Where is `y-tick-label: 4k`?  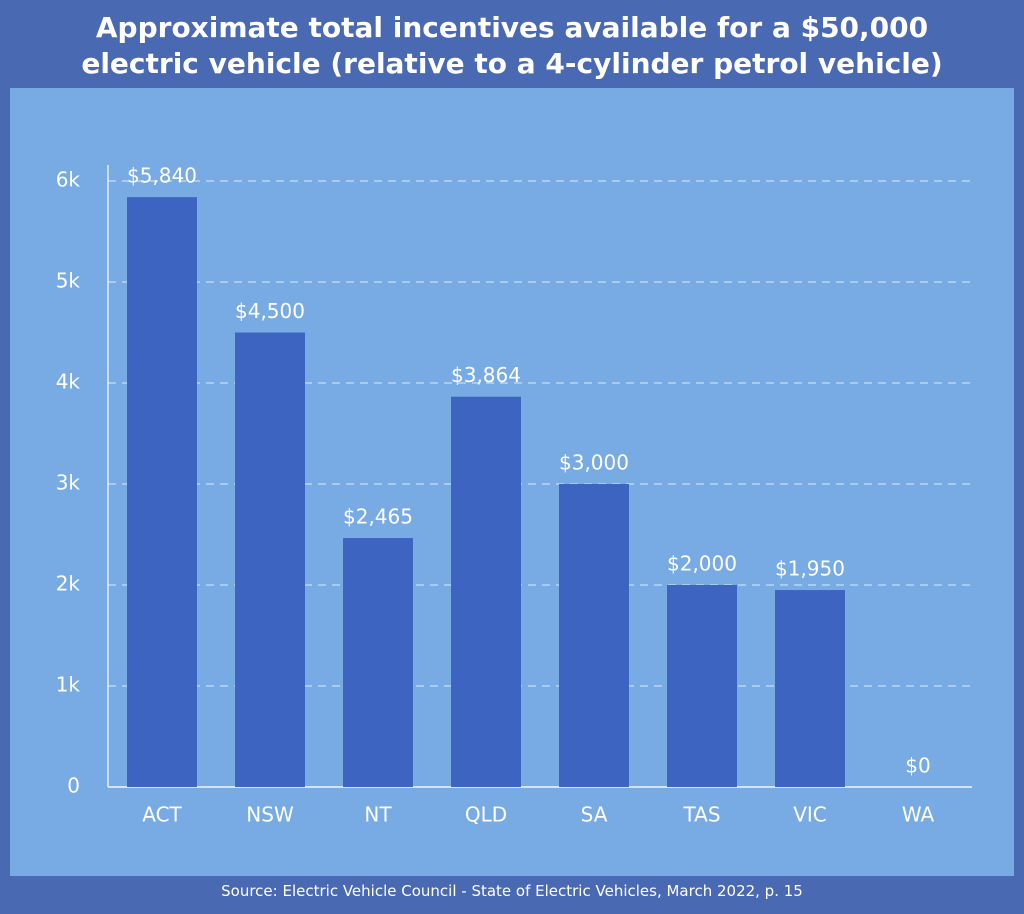 y-tick-label: 4k is located at coordinates (68, 382).